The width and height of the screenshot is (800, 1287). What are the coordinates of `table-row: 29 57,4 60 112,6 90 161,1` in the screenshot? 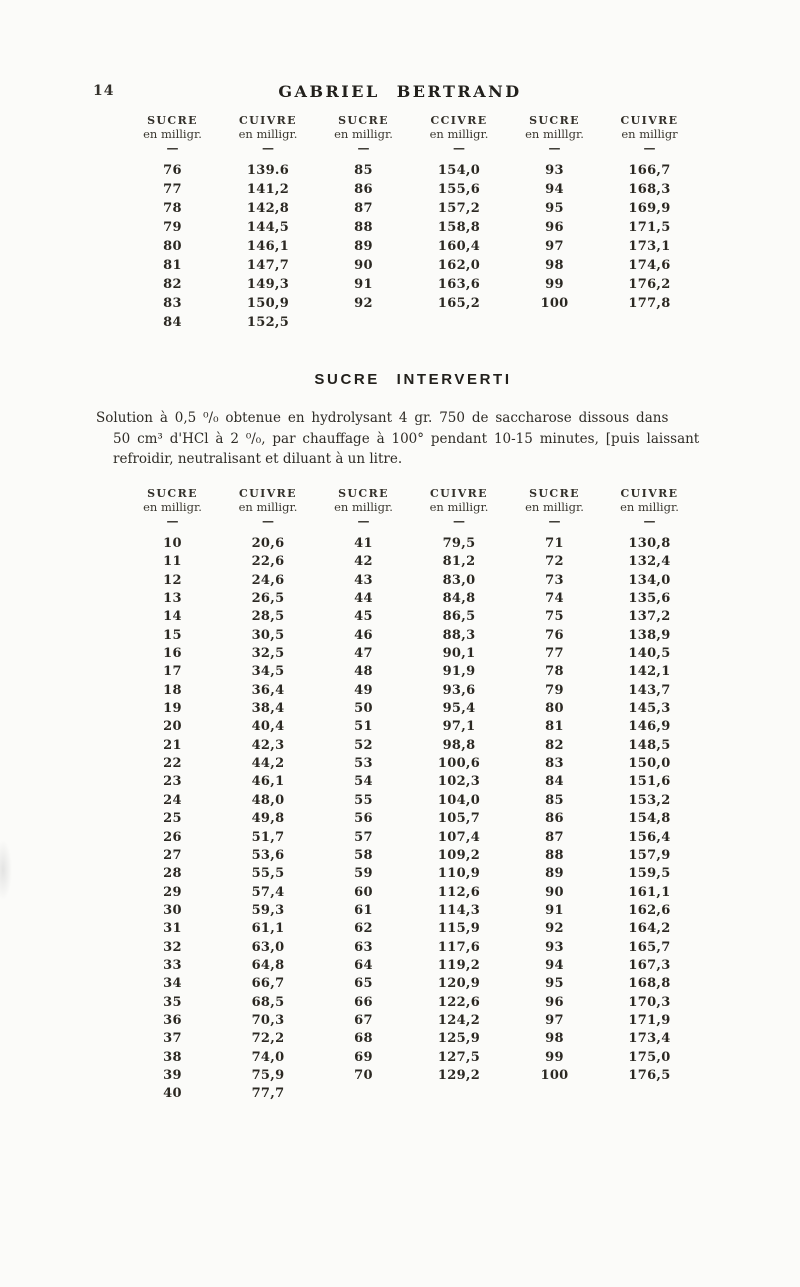 It's located at (416, 894).